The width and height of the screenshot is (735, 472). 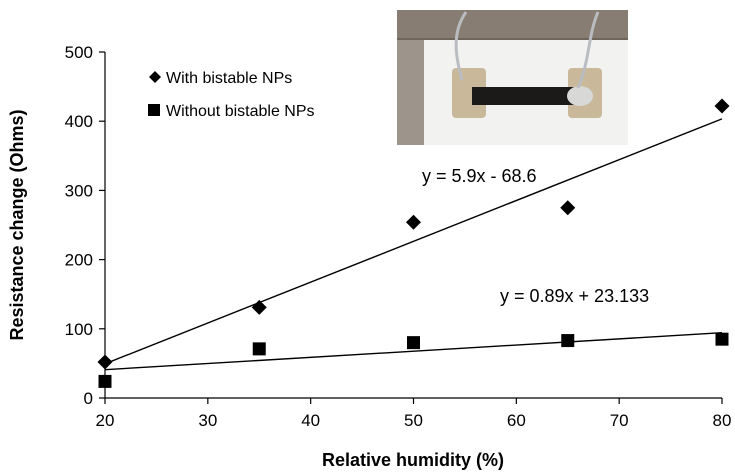 What do you see at coordinates (207, 420) in the screenshot?
I see `x-tick-label: 30` at bounding box center [207, 420].